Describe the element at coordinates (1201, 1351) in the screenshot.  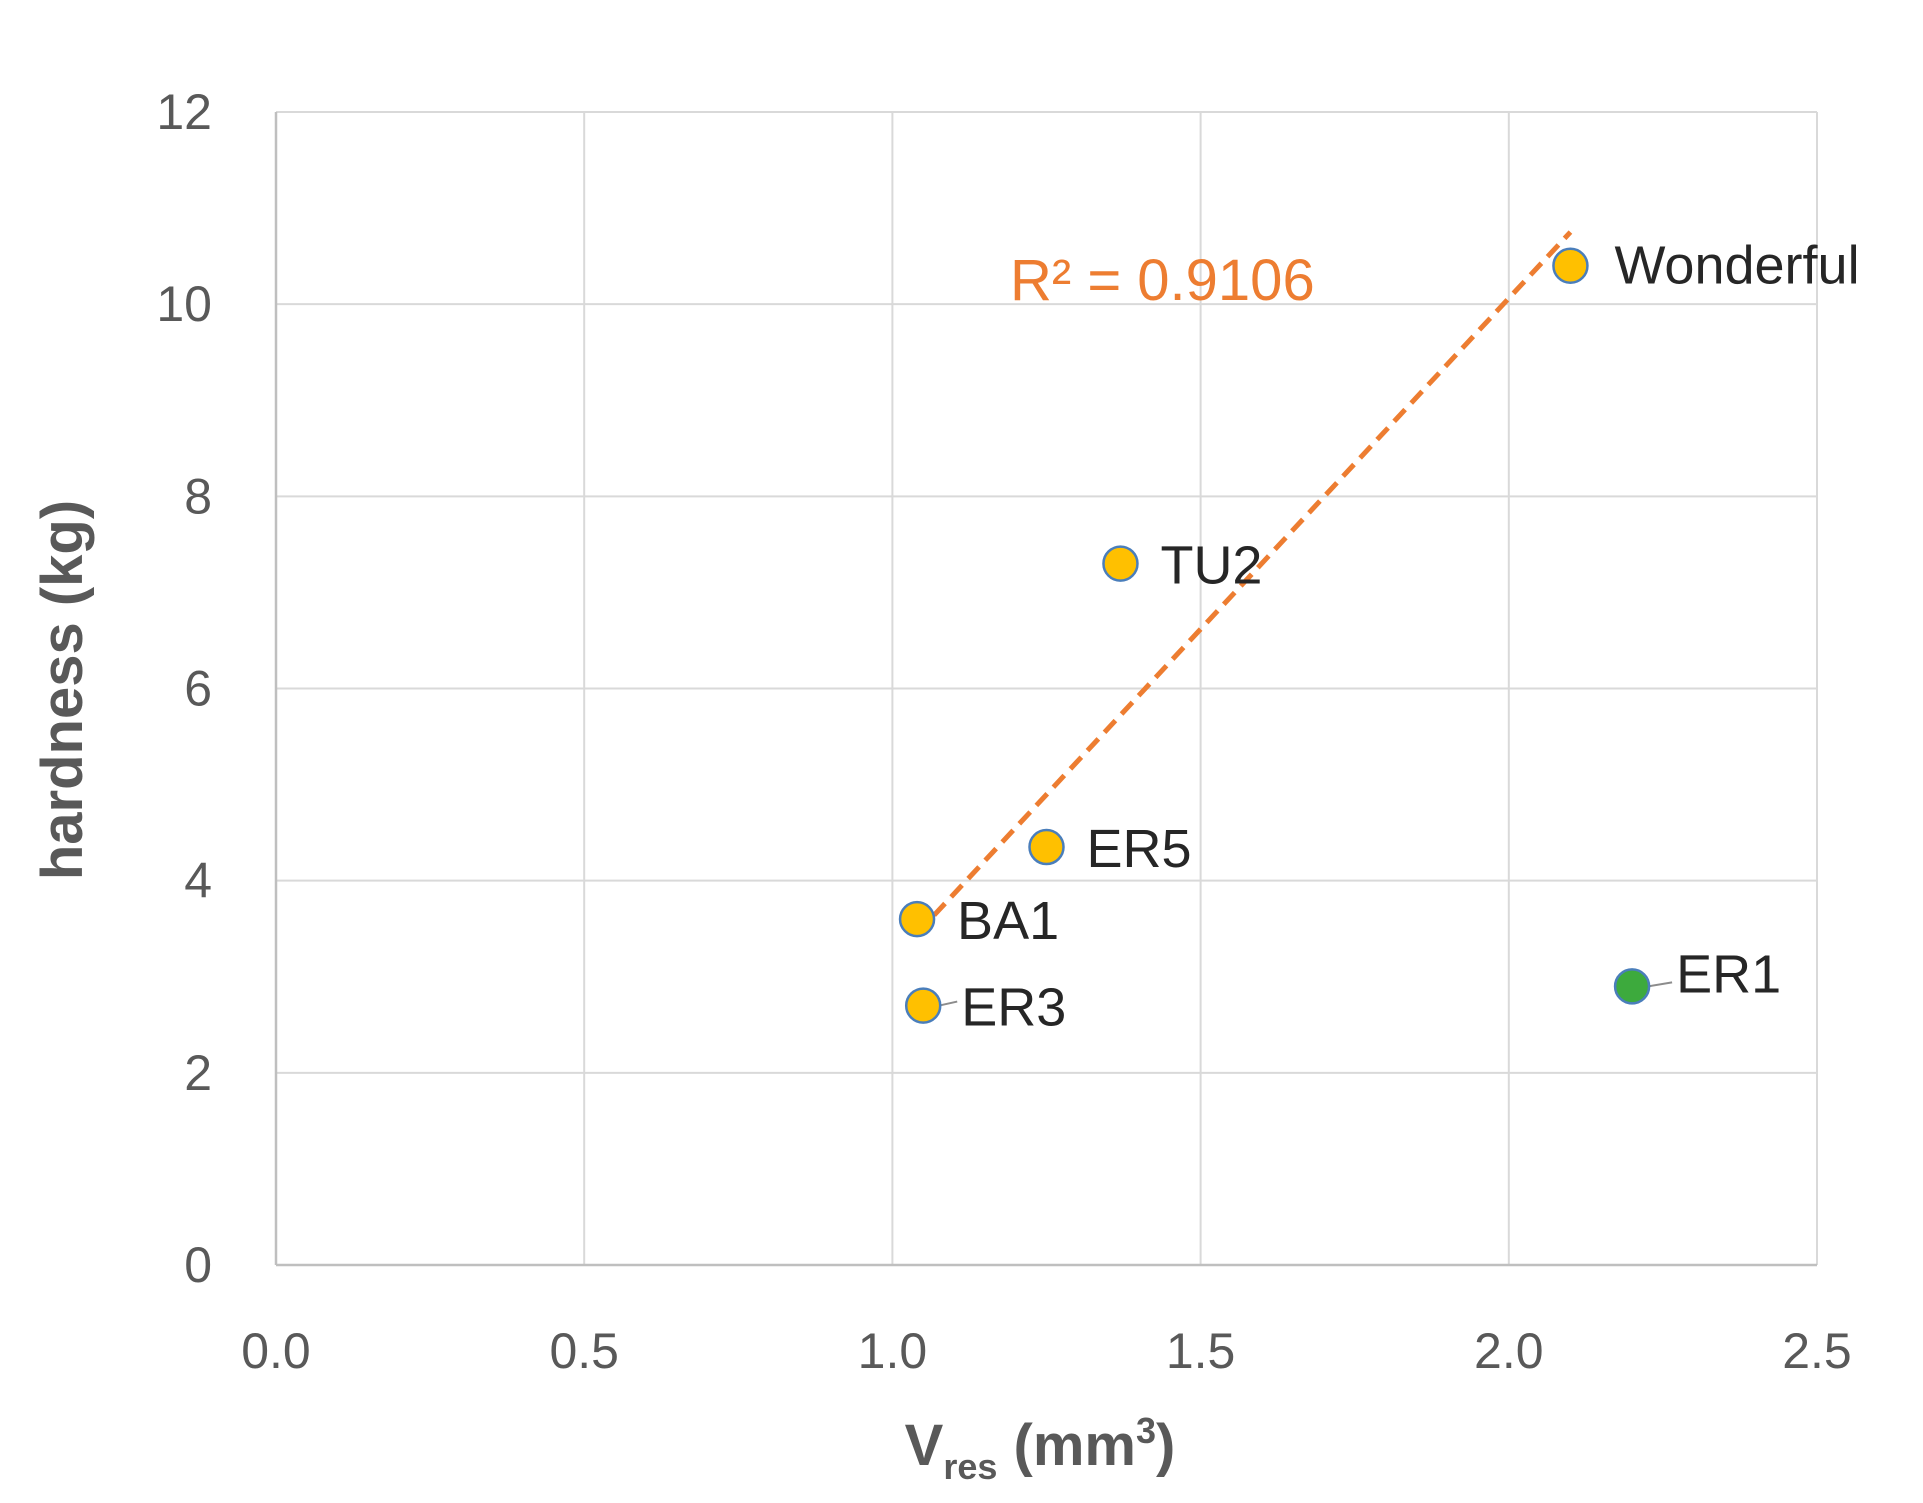
I see `x-tick-label: 1.5` at that location.